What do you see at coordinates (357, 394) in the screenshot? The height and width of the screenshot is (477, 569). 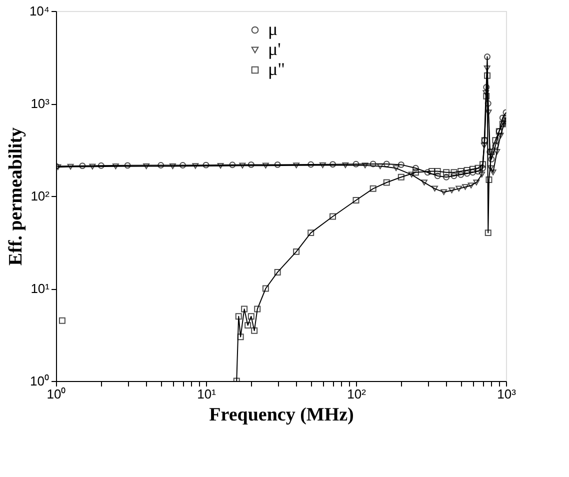 I see `x-tick-label: 10²` at bounding box center [357, 394].